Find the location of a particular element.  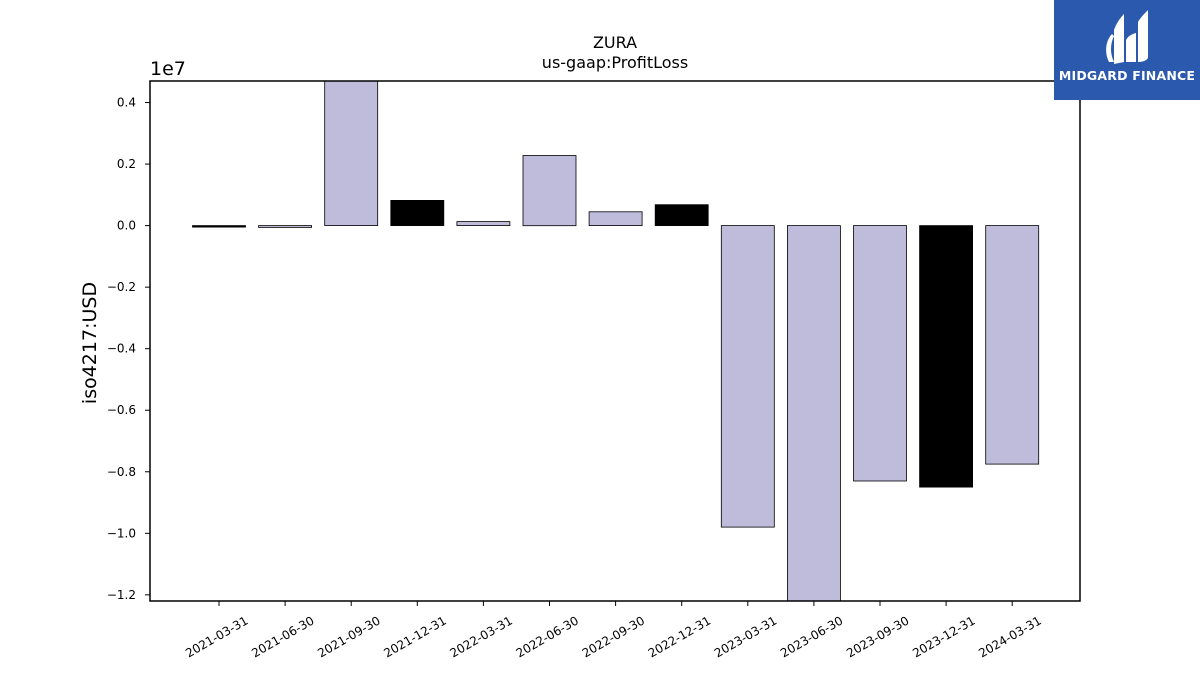

x-tick-label: 2021-09-30 is located at coordinates (348, 636).